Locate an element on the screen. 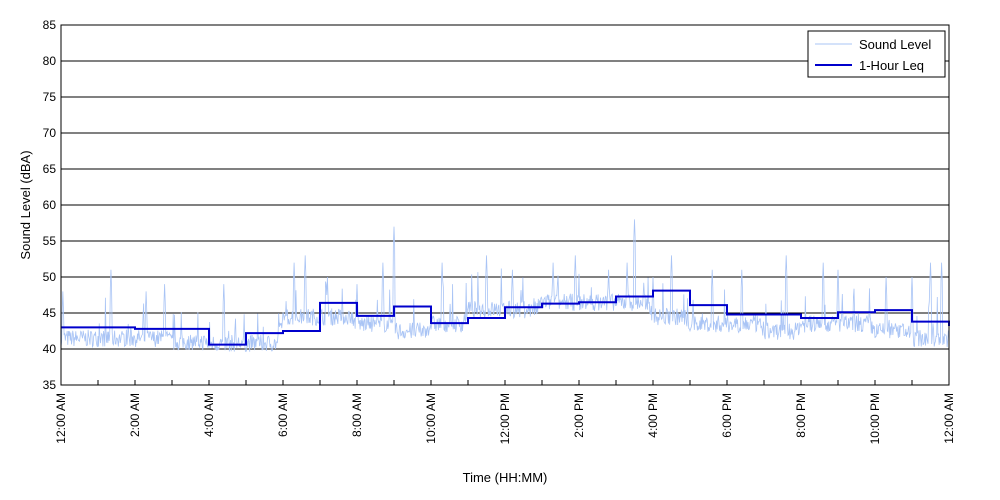  y-axis-label: Sound Level (dBA) is located at coordinates (25, 204).